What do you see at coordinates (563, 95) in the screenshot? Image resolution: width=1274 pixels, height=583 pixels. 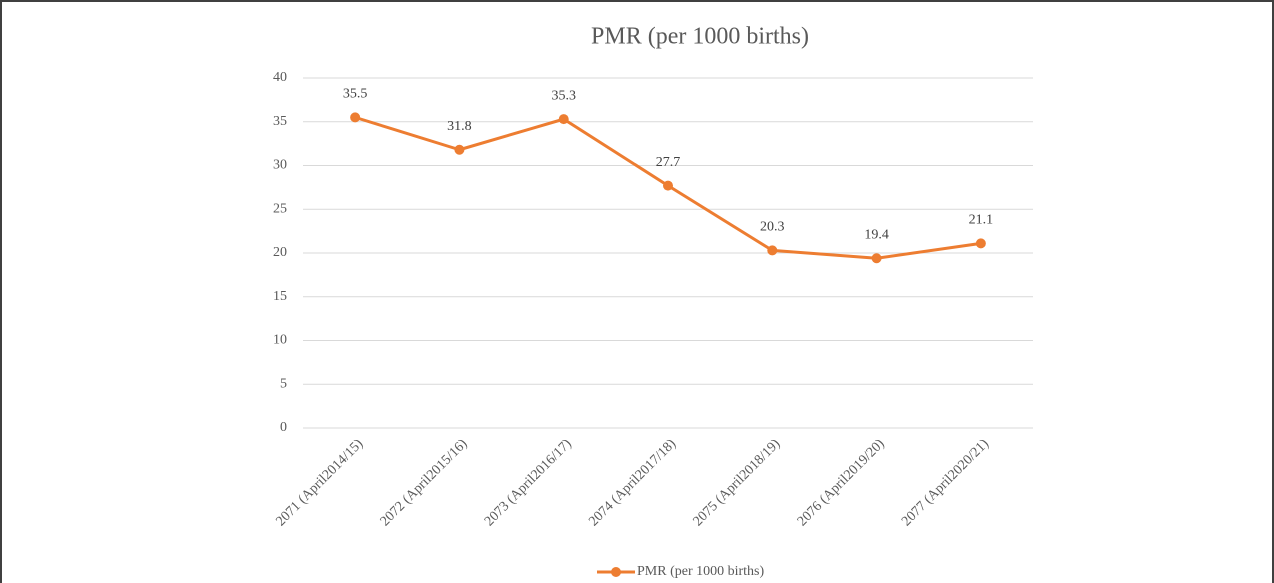 I see `data-label: 35.3` at bounding box center [563, 95].